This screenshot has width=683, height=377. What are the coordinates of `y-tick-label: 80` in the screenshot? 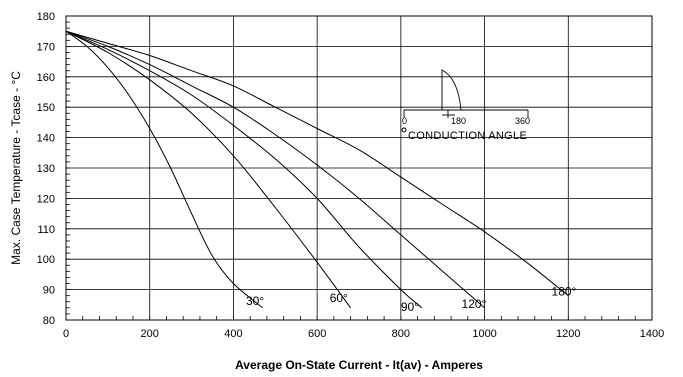 It's located at (49, 321).